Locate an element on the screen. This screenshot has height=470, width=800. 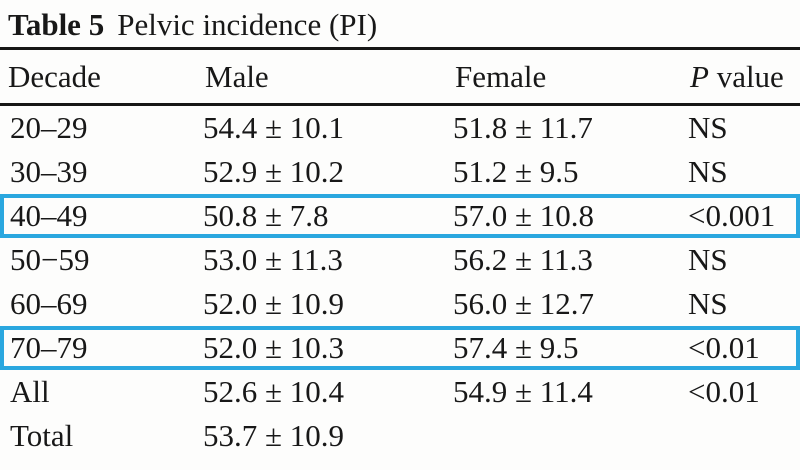
table-row: 30–39 52.9 ± 10.2 51.2 ± 9.5 NS is located at coordinates (400, 172).